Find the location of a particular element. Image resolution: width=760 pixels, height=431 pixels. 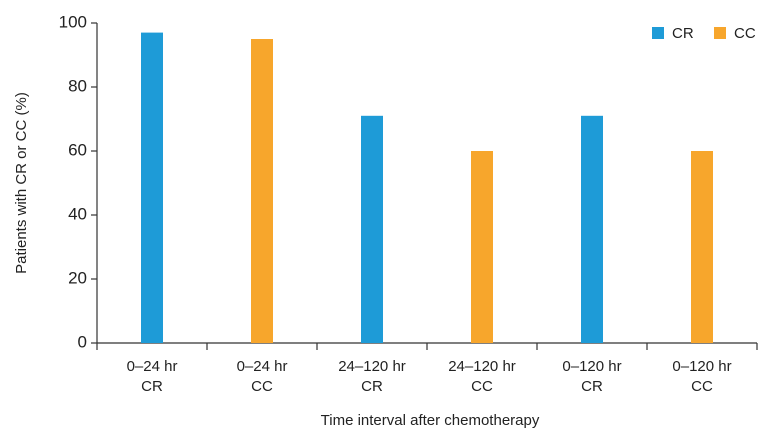

x-axis-title: Time interval after chemotherapy is located at coordinates (430, 420).